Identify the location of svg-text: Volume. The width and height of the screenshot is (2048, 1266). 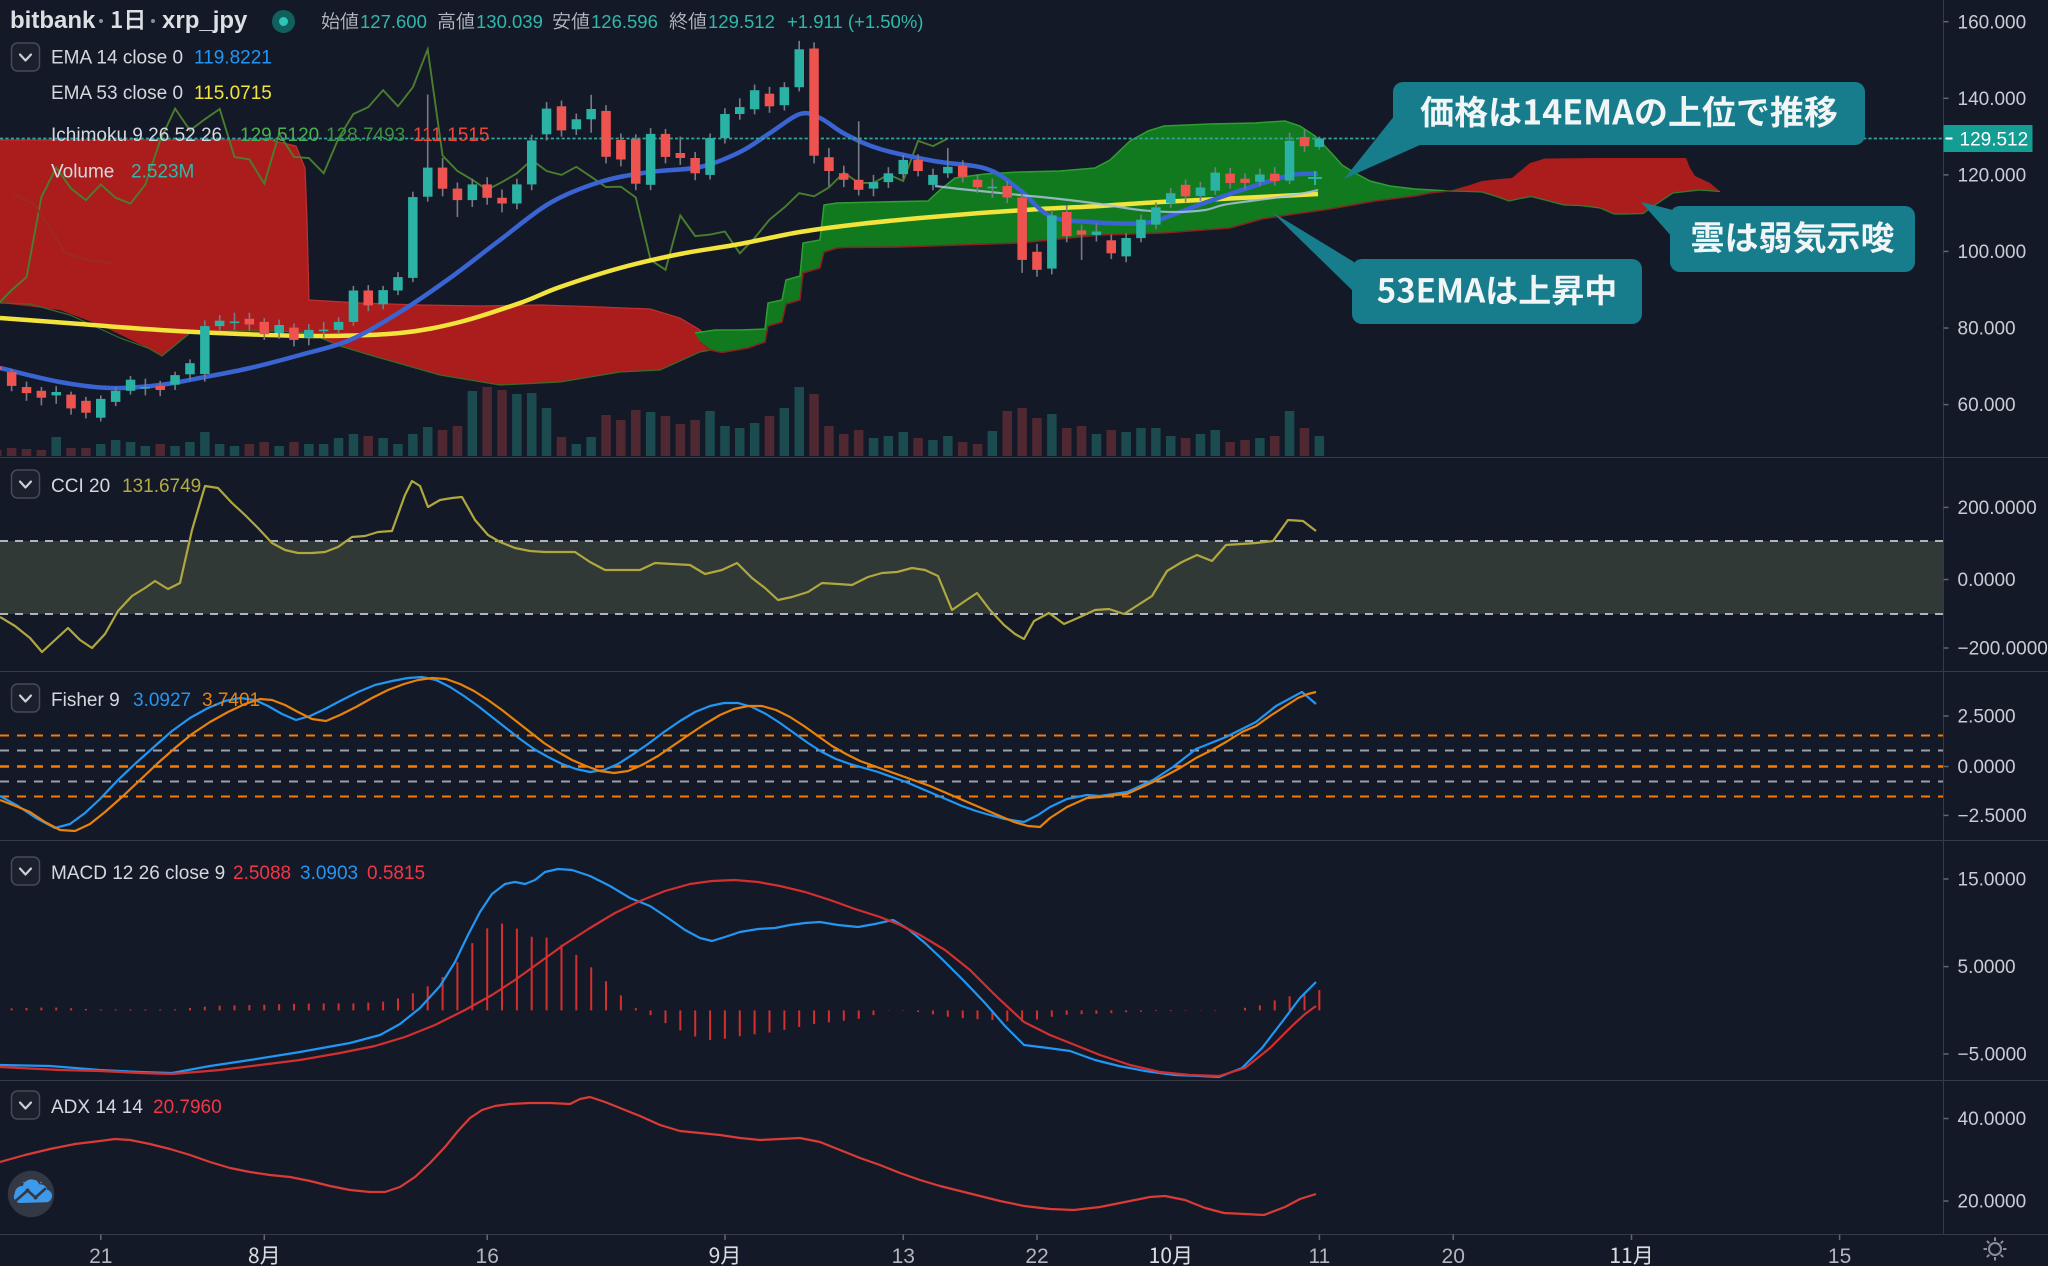
(82, 172).